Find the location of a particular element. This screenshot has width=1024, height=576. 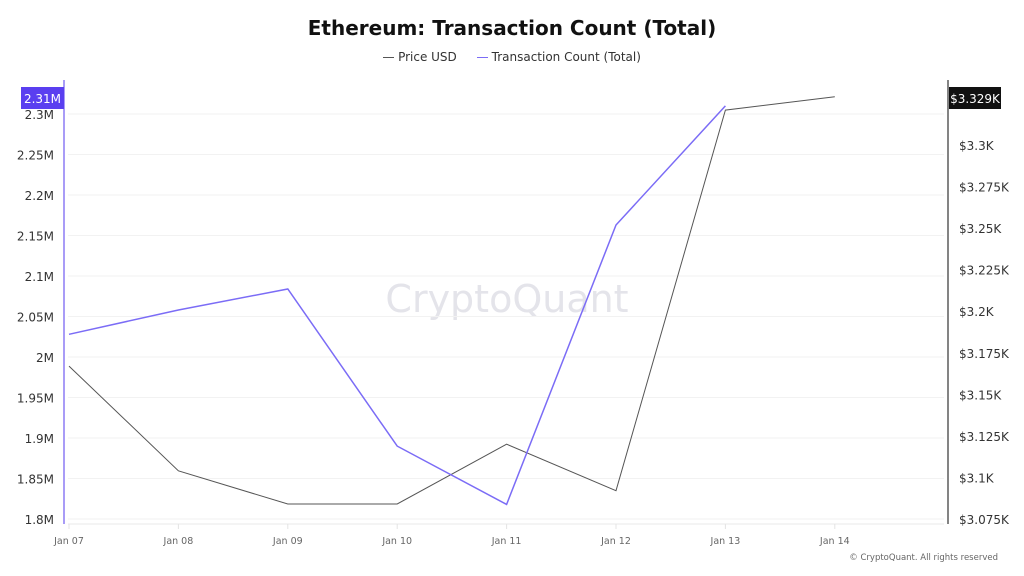

chart-title: Ethereum: Transaction Count (Total) is located at coordinates (512, 28).